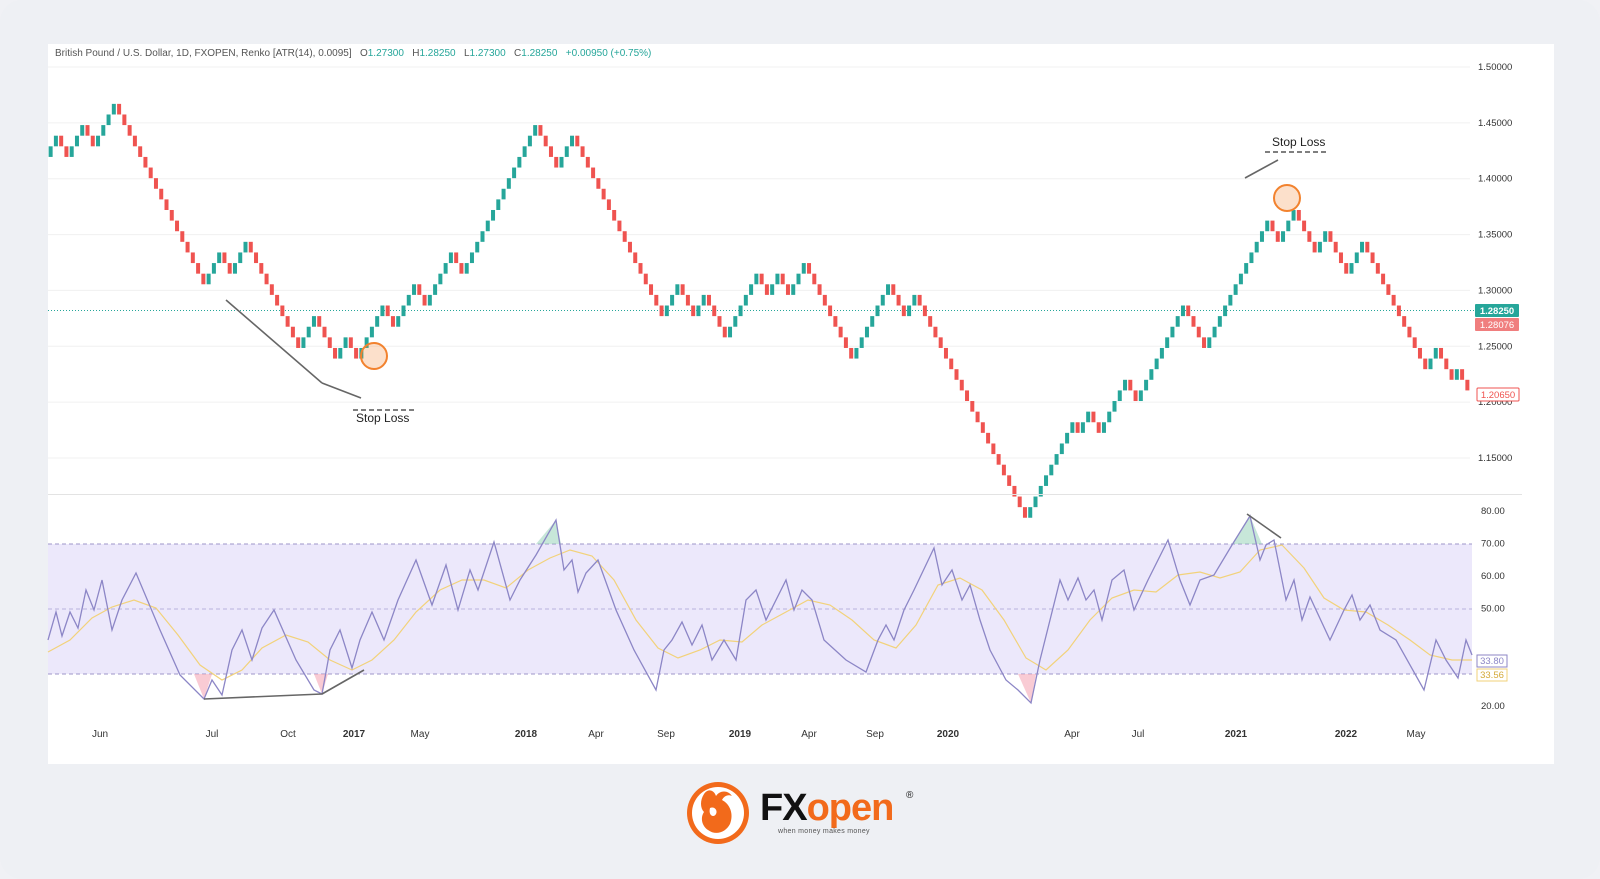  What do you see at coordinates (1495, 235) in the screenshot?
I see `price-tick-label: 1.35000` at bounding box center [1495, 235].